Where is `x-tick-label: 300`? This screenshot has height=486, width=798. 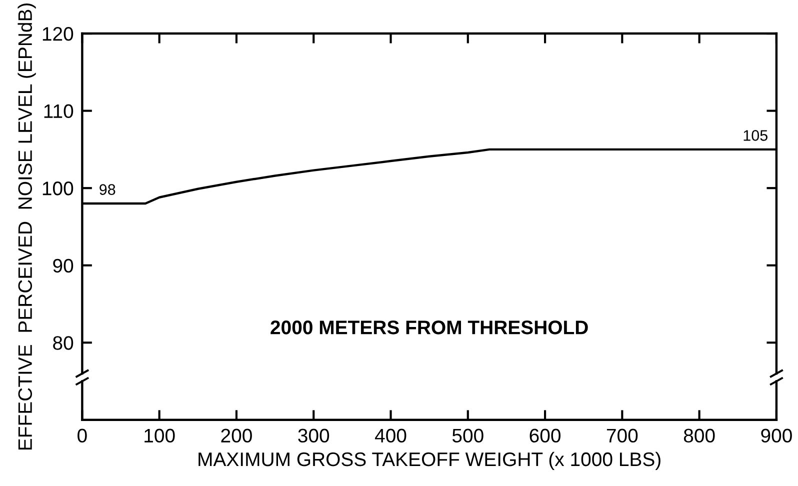 x-tick-label: 300 is located at coordinates (314, 435).